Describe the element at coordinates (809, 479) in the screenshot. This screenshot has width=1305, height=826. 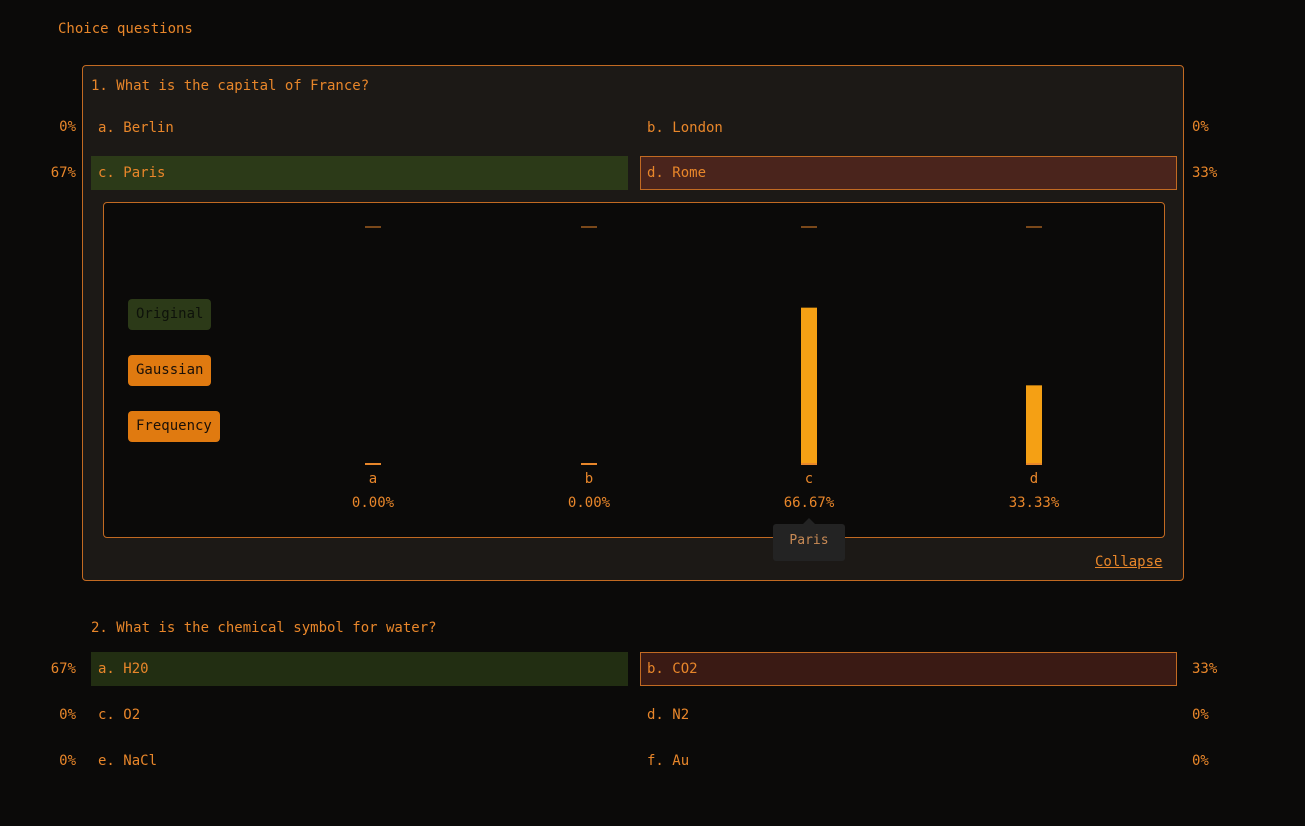
I see `category-label-c: c` at that location.